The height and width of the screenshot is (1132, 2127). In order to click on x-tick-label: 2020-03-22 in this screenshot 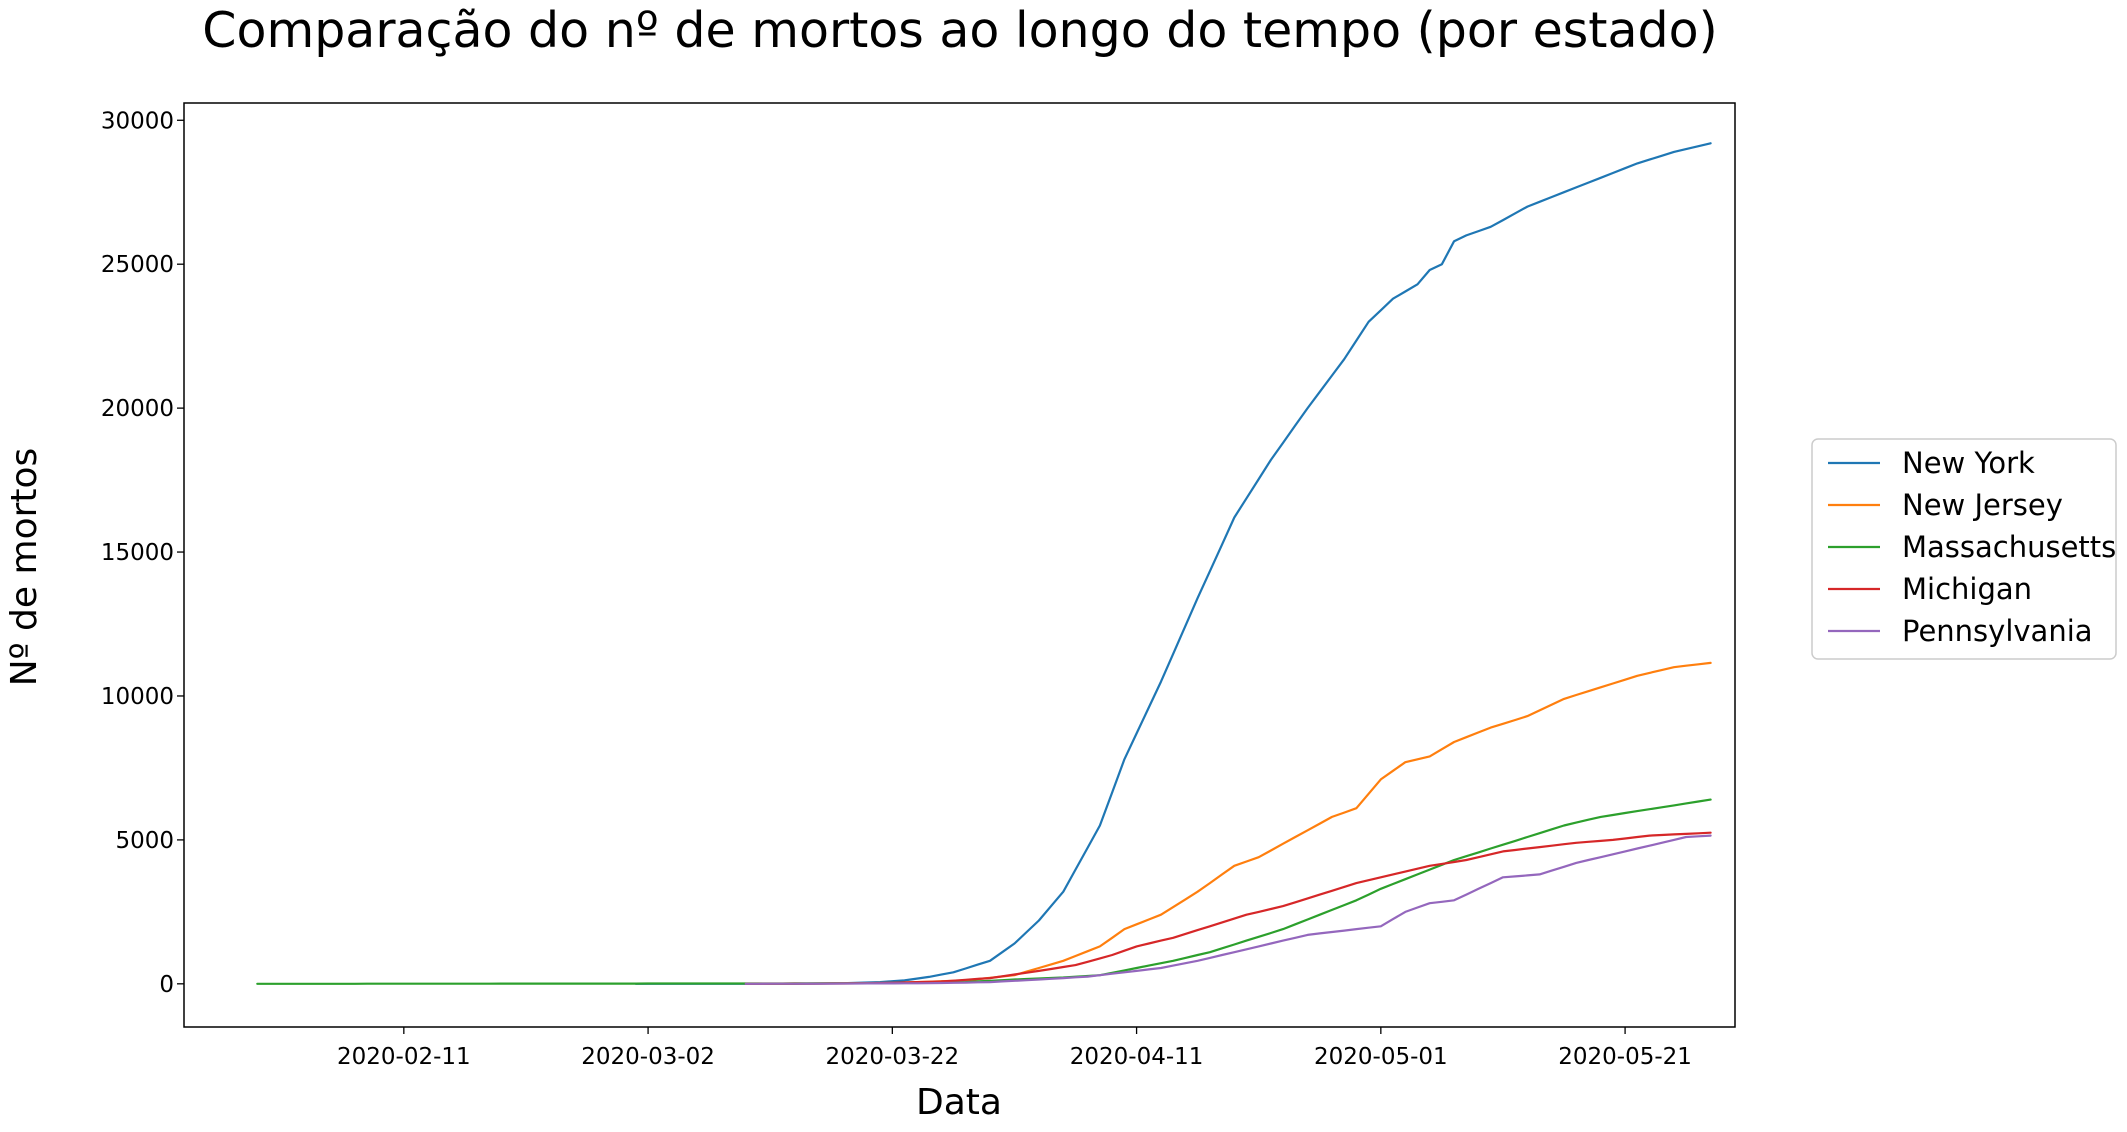, I will do `click(892, 1057)`.